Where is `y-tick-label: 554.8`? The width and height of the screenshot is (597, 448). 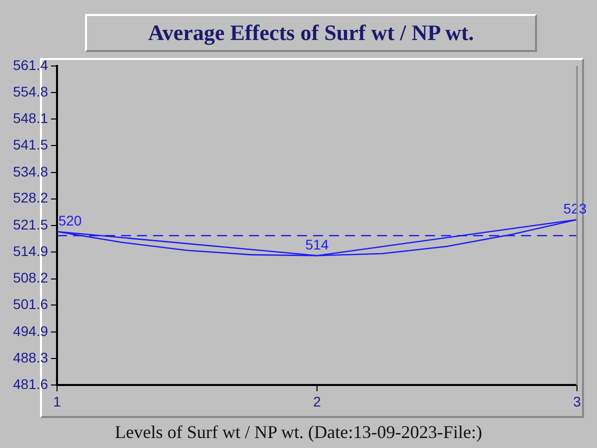 y-tick-label: 554.8 is located at coordinates (30, 91).